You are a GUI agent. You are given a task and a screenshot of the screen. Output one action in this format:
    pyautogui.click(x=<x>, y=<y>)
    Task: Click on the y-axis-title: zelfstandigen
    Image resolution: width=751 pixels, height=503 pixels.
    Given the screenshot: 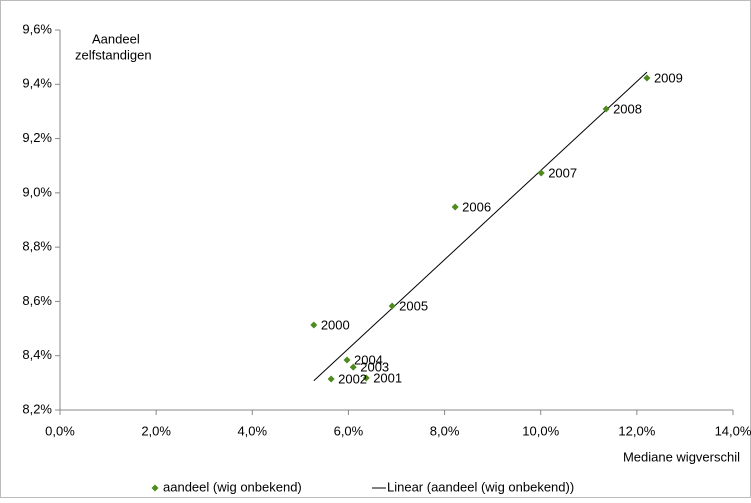 What is the action you would take?
    pyautogui.click(x=113, y=54)
    